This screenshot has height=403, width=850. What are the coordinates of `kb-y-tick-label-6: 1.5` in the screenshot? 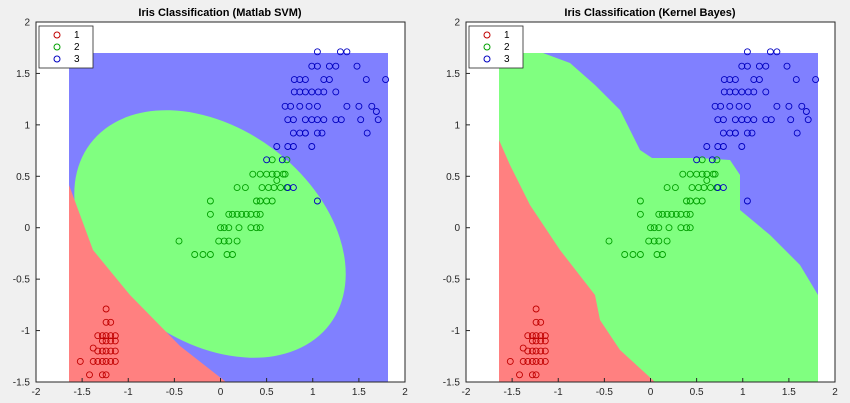 It's located at (453, 74).